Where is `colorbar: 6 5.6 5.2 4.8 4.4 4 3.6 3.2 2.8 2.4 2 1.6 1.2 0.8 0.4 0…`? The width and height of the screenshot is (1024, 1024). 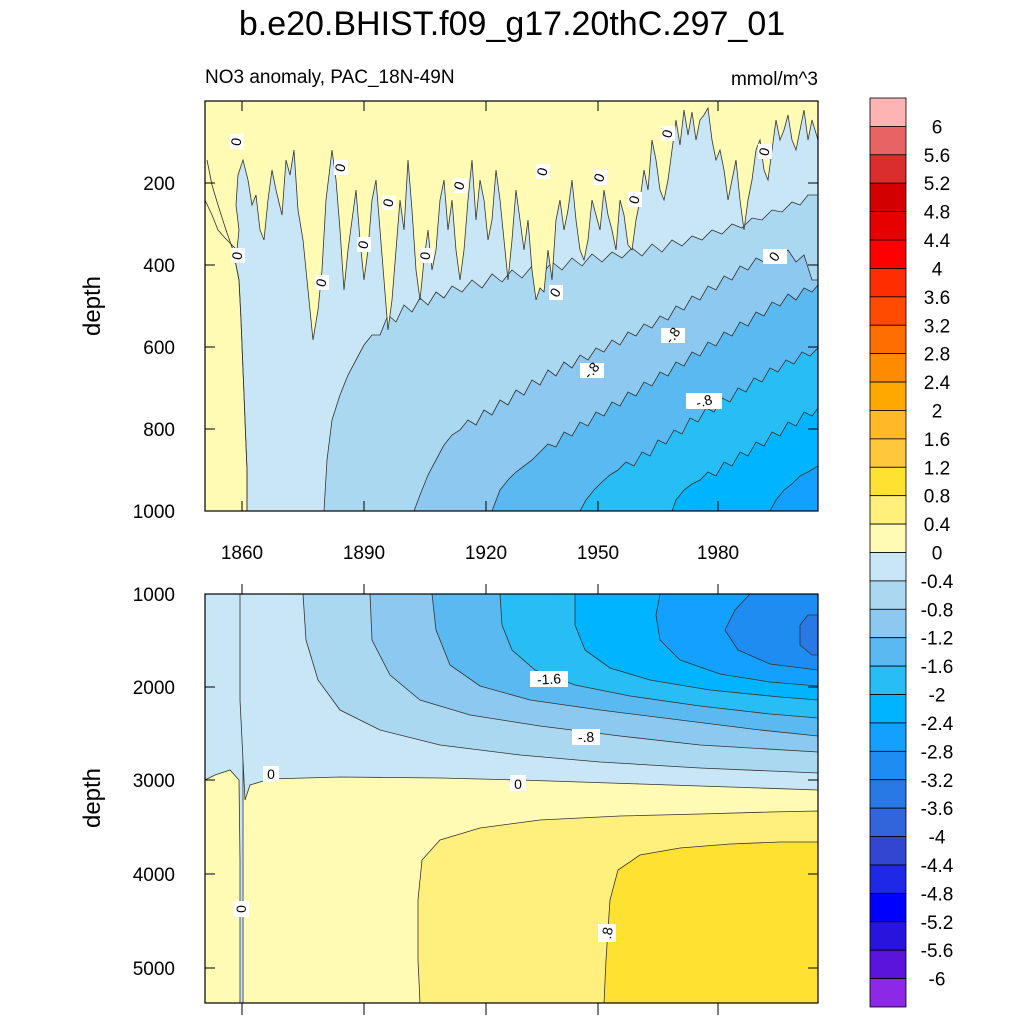 colorbar: 6 5.6 5.2 4.8 4.4 4 3.6 3.2 2.8 2.4 2 1.6 1.2 0.8 0.4 0… is located at coordinates (911, 552).